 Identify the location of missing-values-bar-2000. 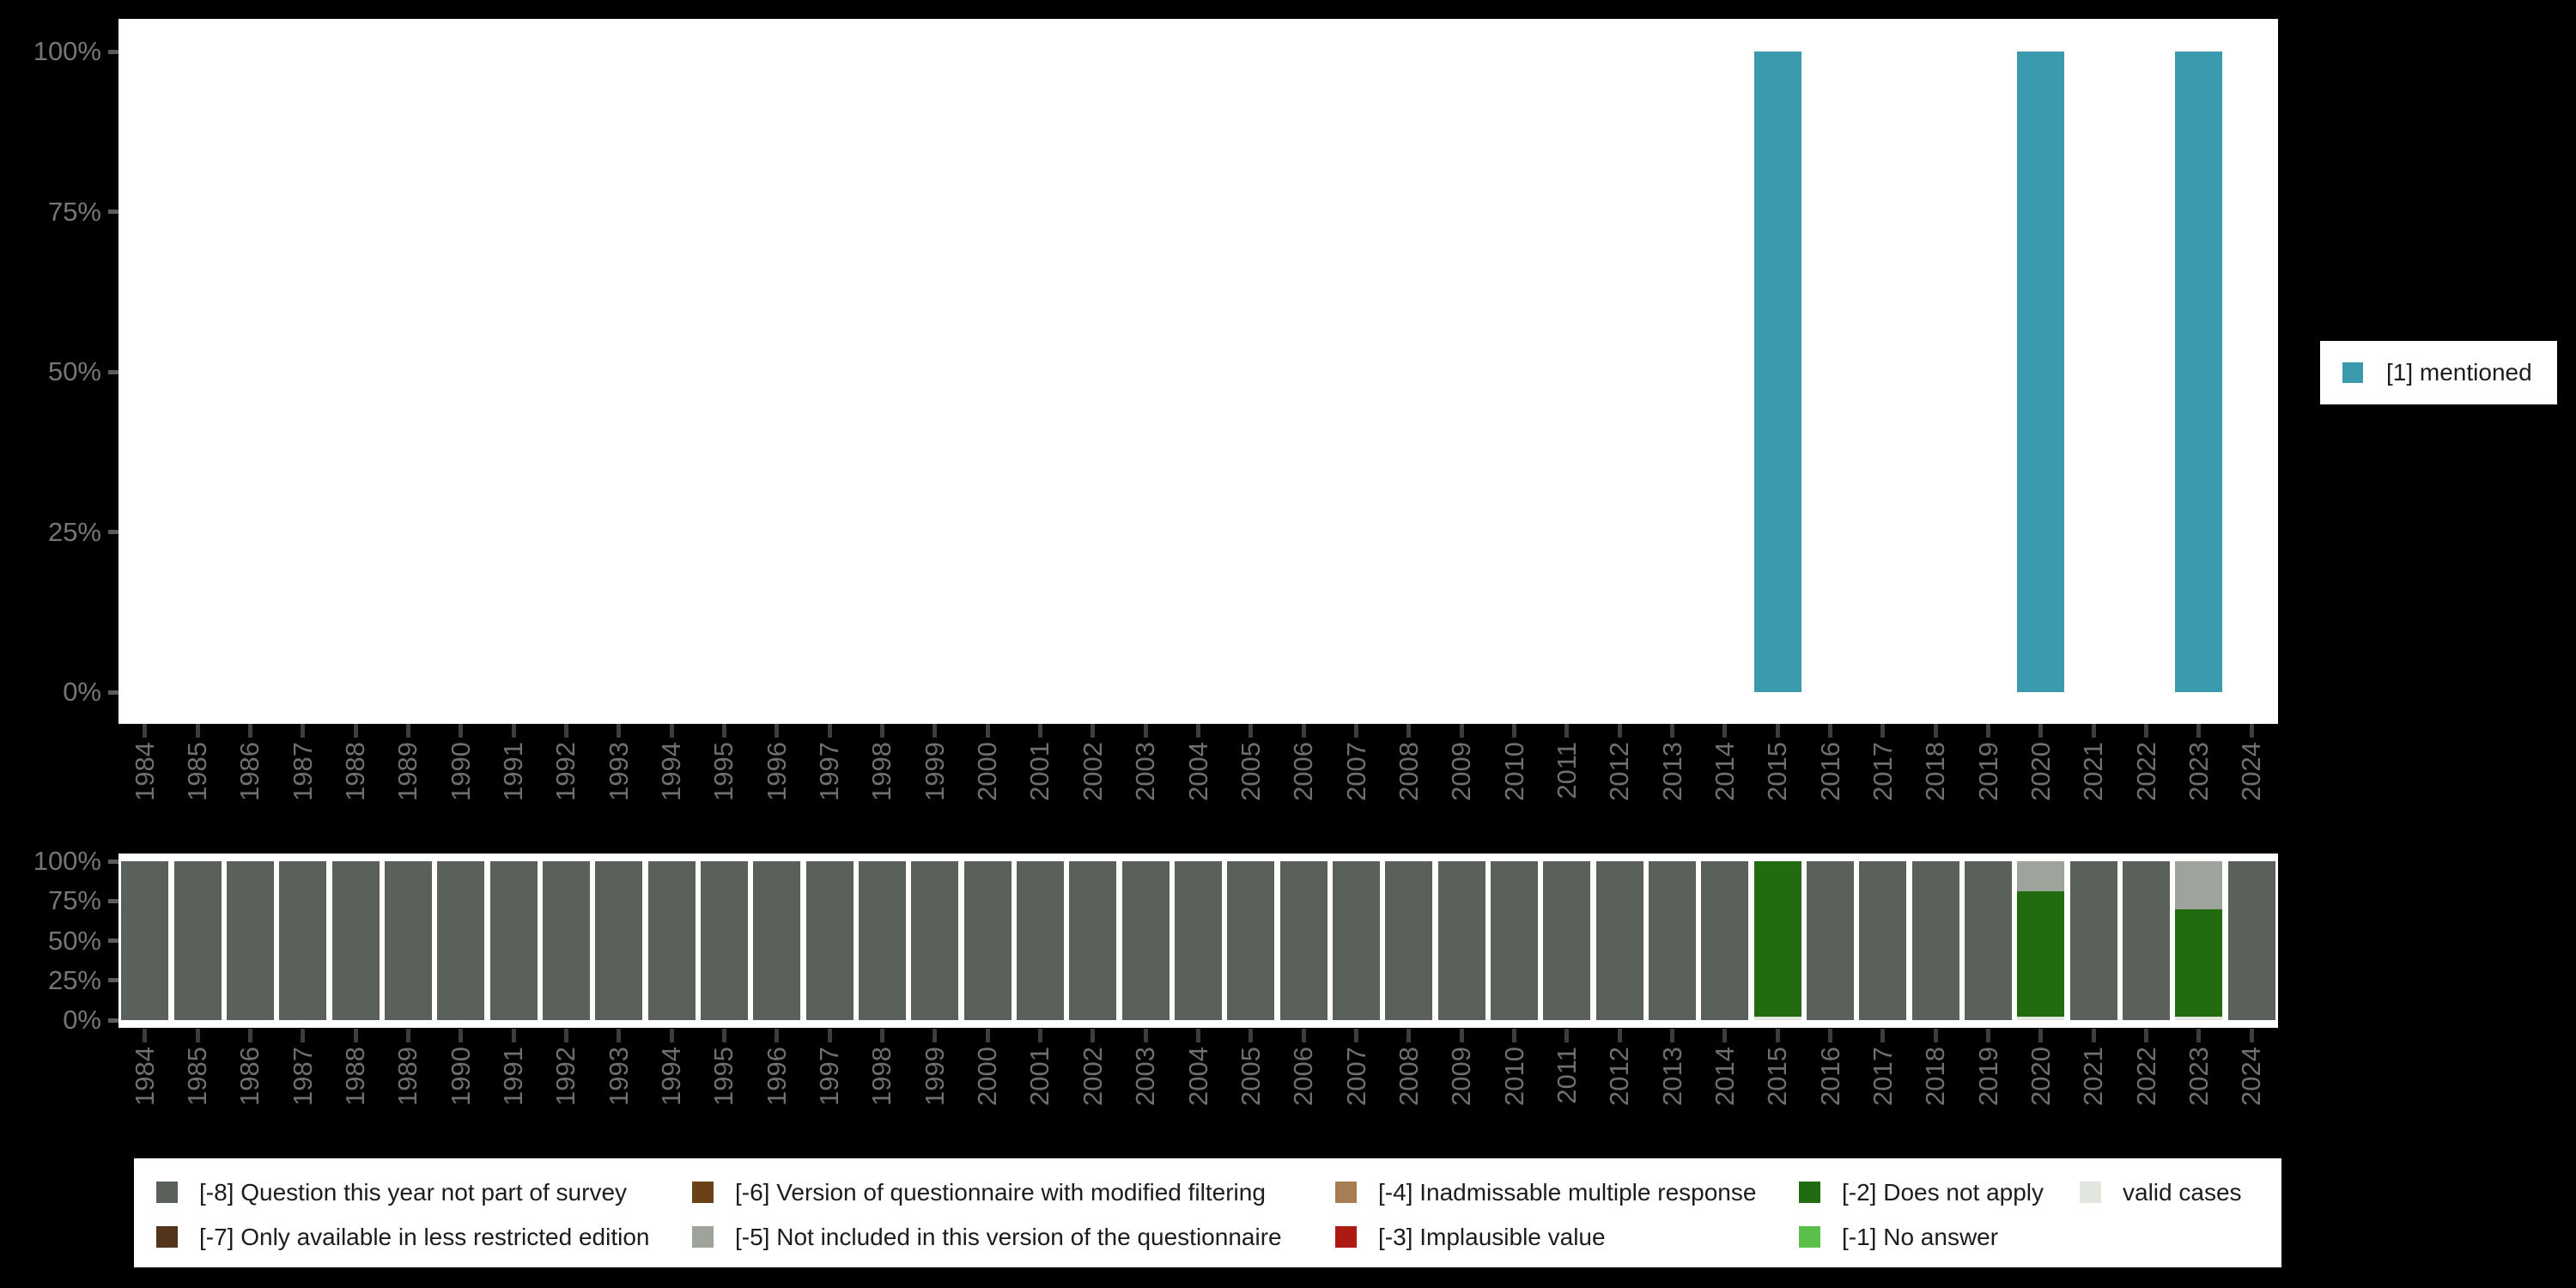
(987, 940).